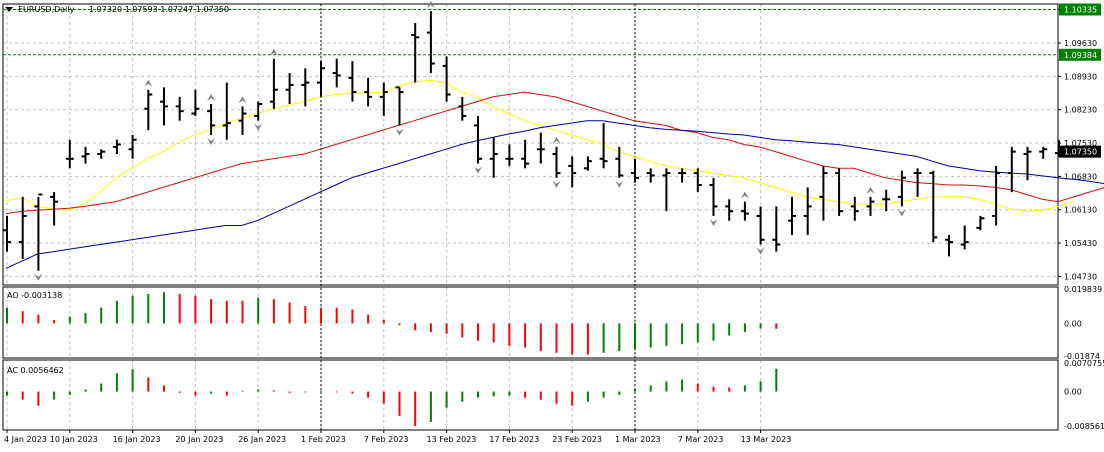 The height and width of the screenshot is (452, 1104). I want to click on current-price-label: 1.07350, so click(1080, 152).